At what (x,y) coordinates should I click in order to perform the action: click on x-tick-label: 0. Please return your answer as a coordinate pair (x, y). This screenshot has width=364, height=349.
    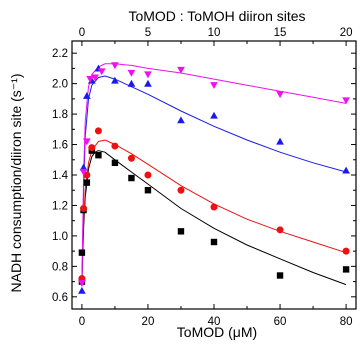
    Looking at the image, I should click on (82, 322).